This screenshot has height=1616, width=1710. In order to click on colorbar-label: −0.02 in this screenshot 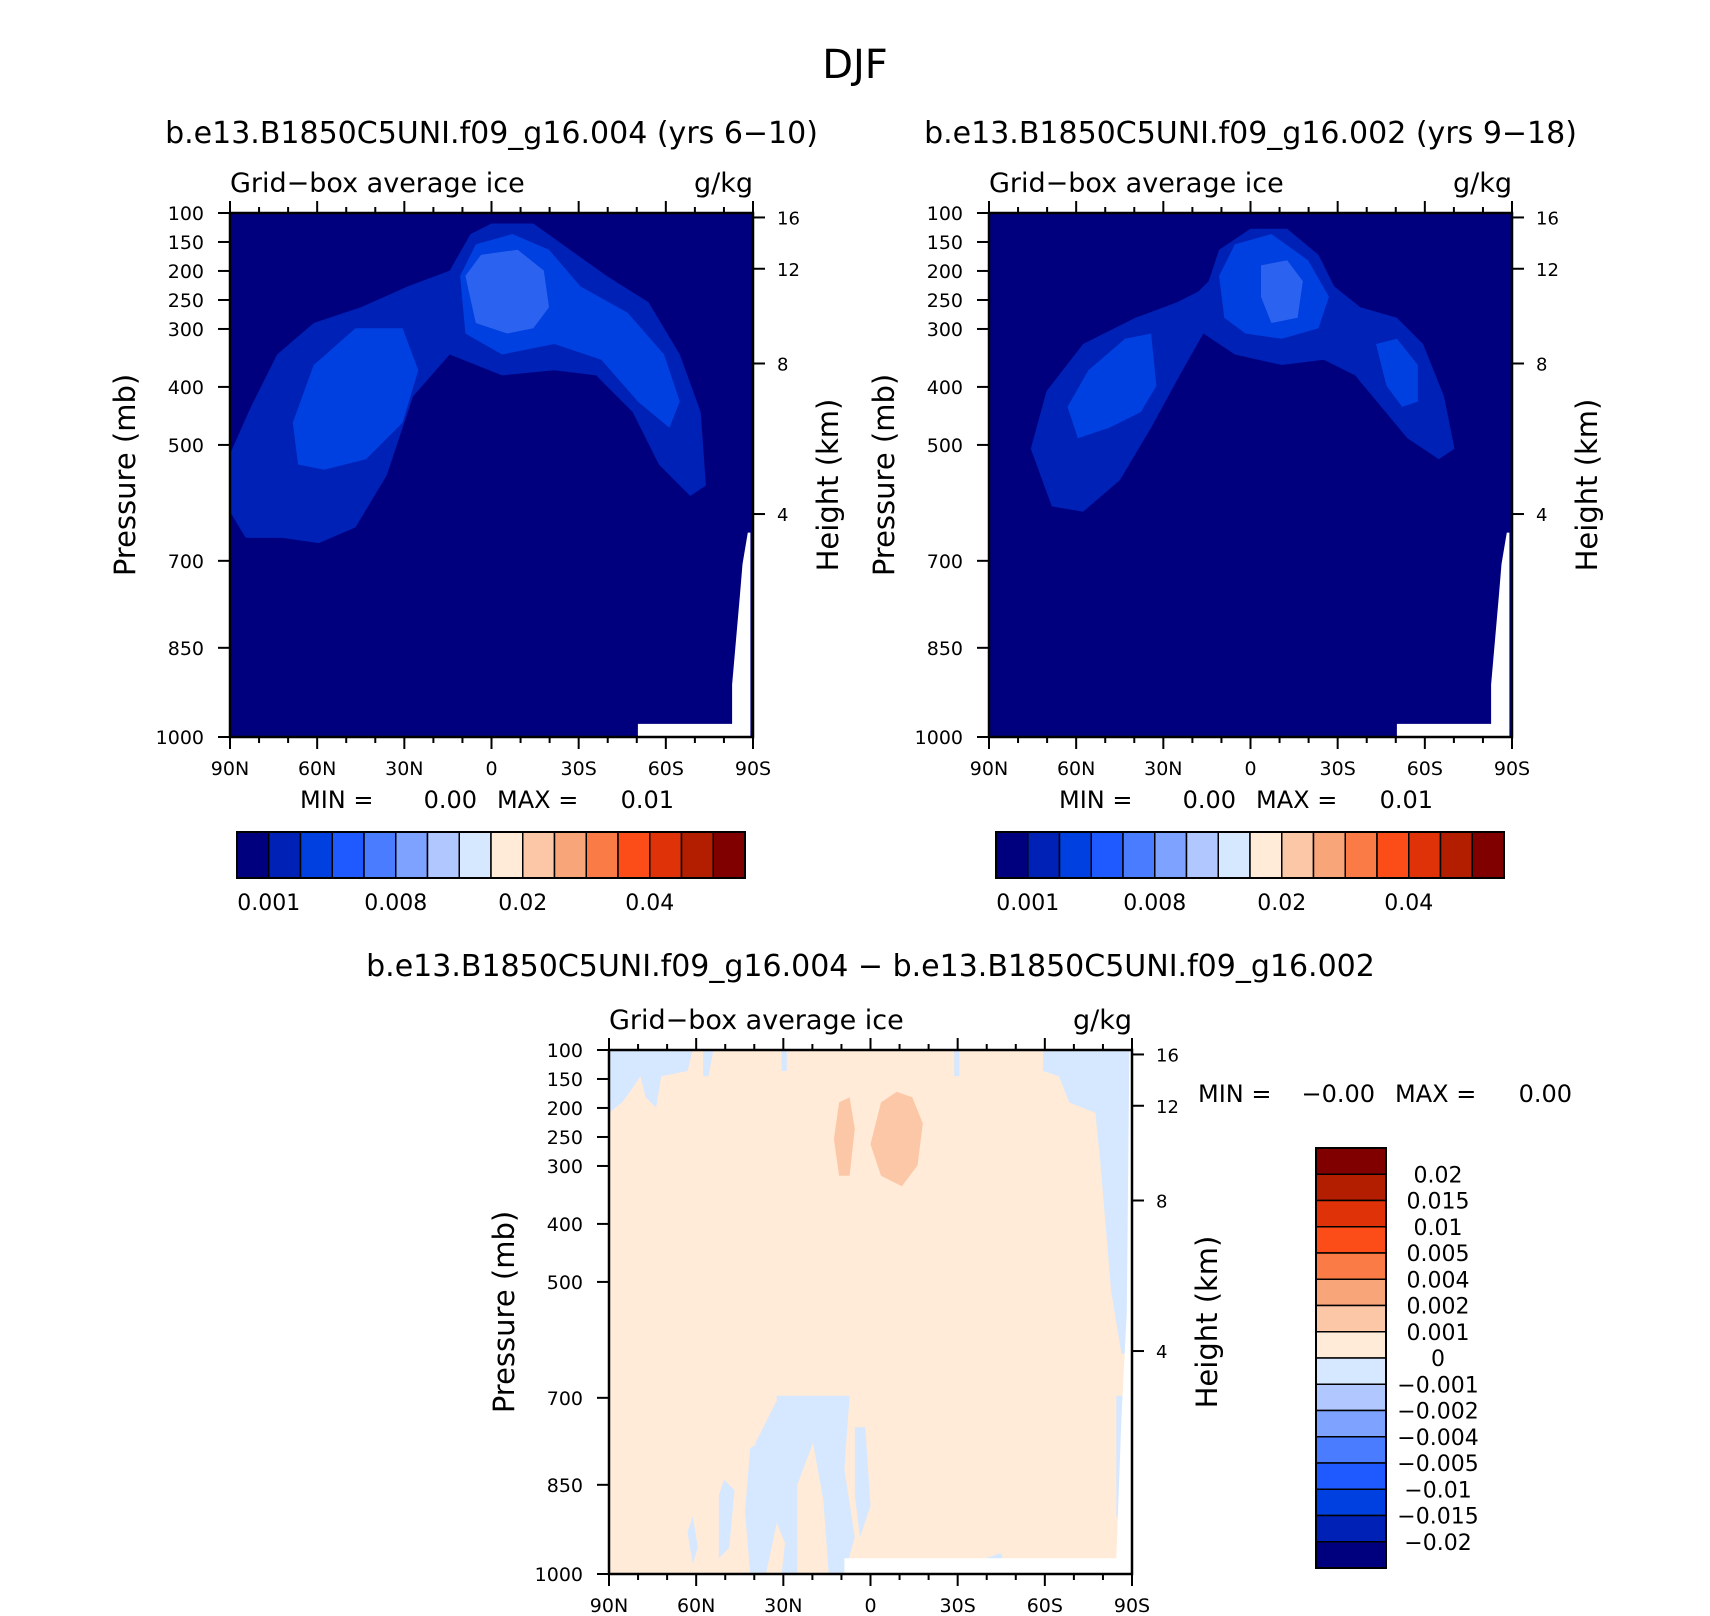, I will do `click(1437, 1543)`.